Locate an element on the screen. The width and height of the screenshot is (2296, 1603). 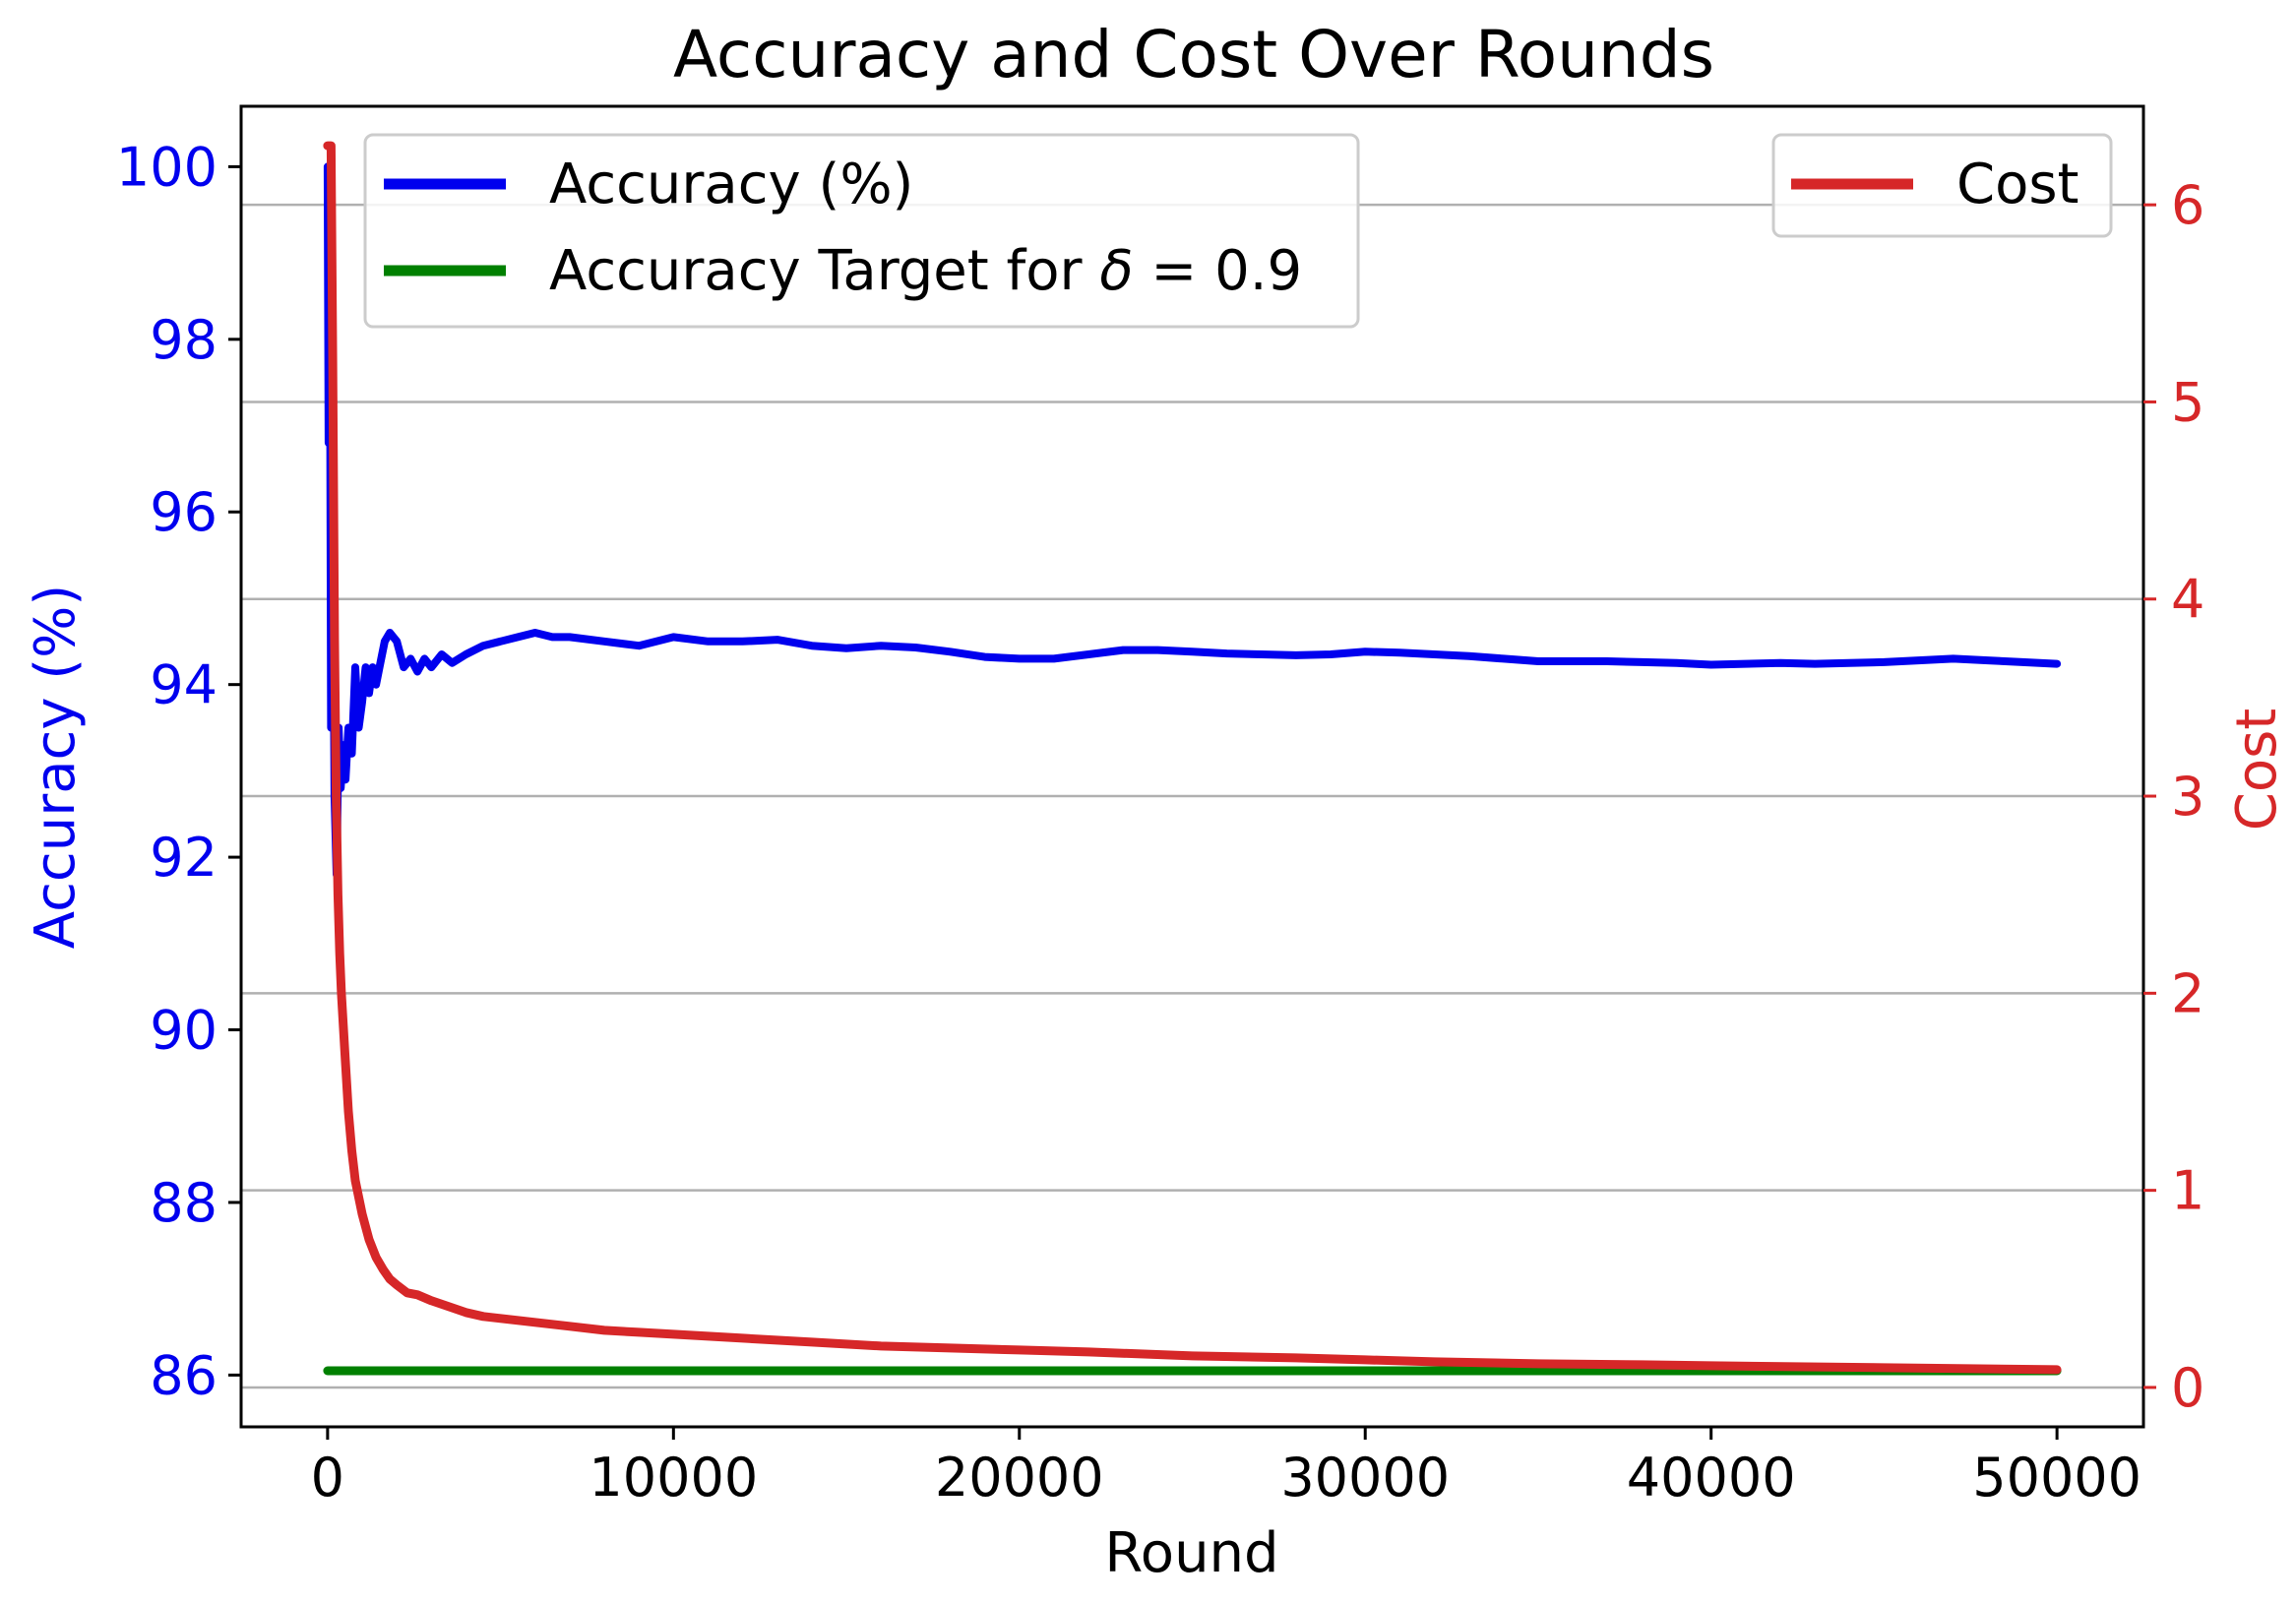
x-tick-label: 30000 is located at coordinates (1365, 1478).